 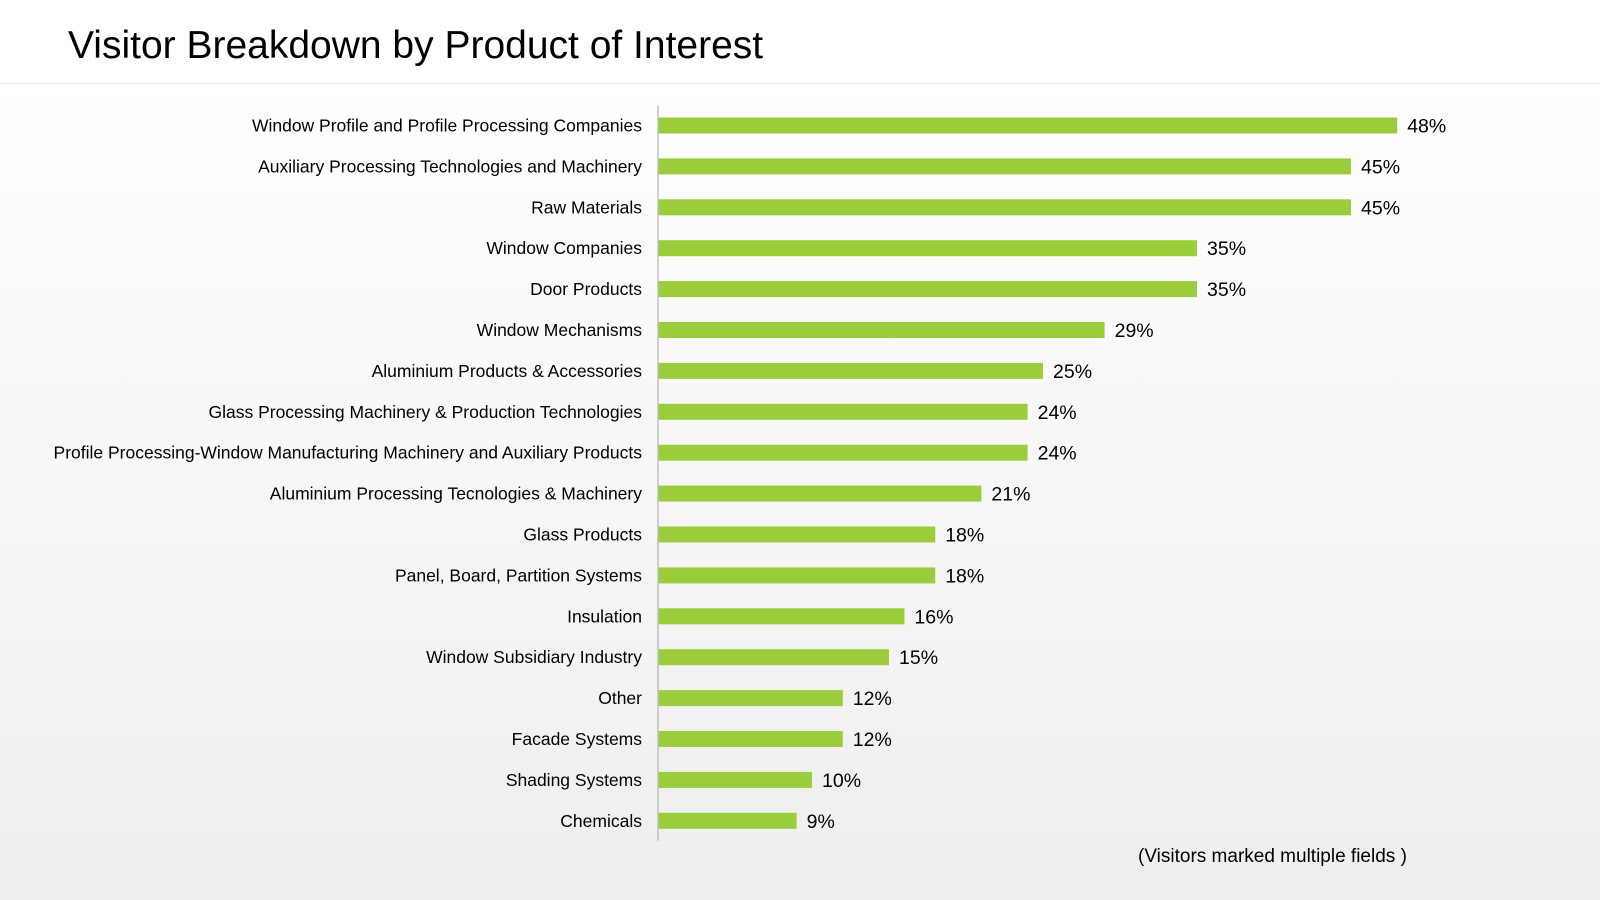 I want to click on category-label: Other, so click(x=620, y=698).